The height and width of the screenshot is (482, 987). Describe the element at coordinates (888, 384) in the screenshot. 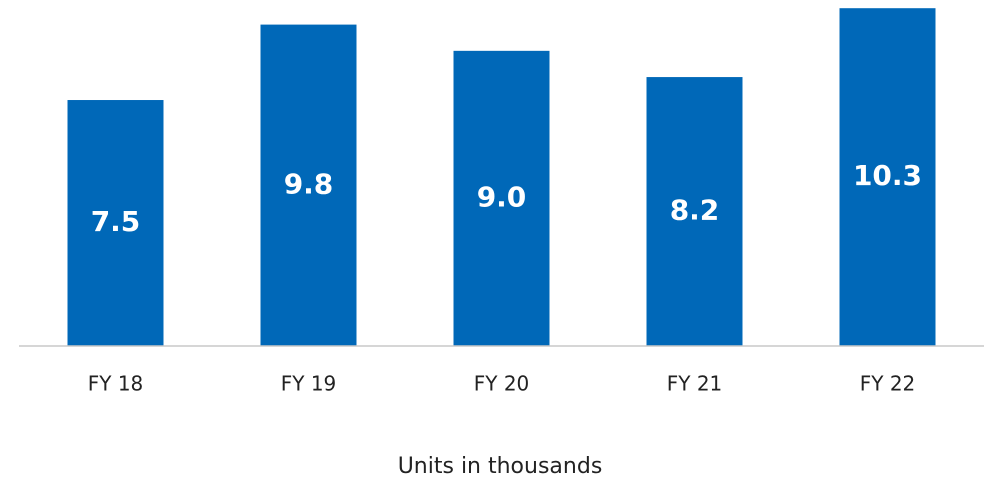

I see `x-tick-label: FY 22` at that location.